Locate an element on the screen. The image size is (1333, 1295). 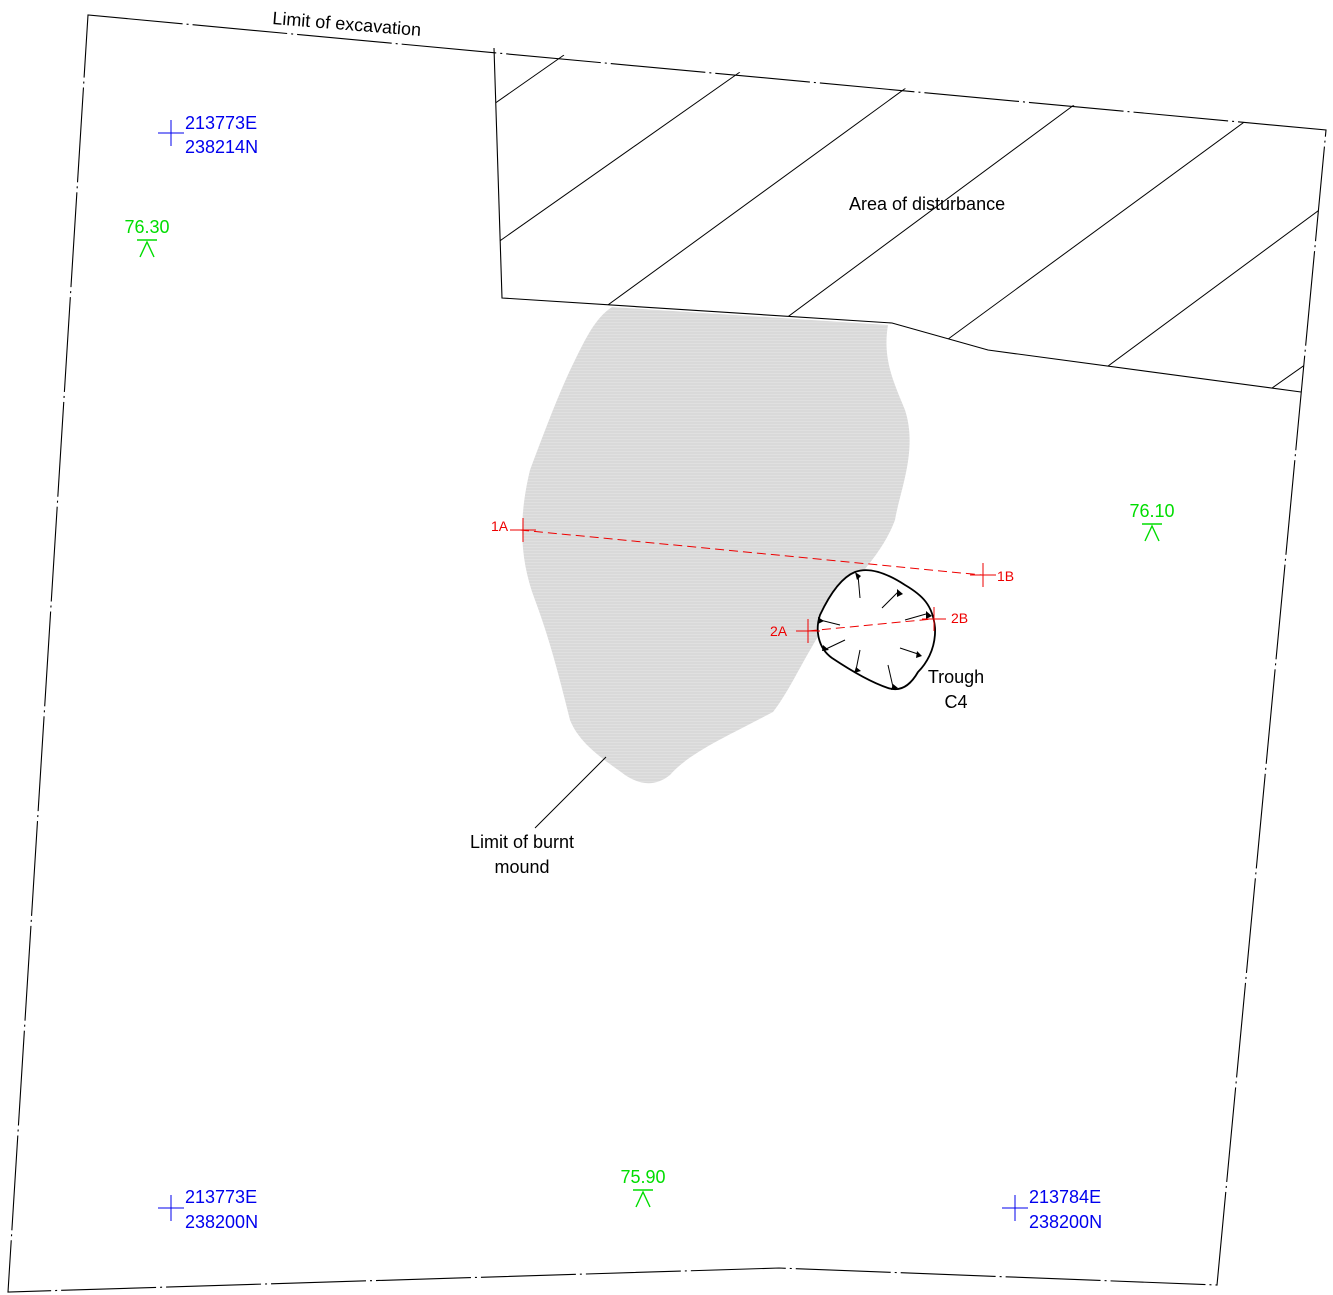
section-1-line is located at coordinates (751, 552).